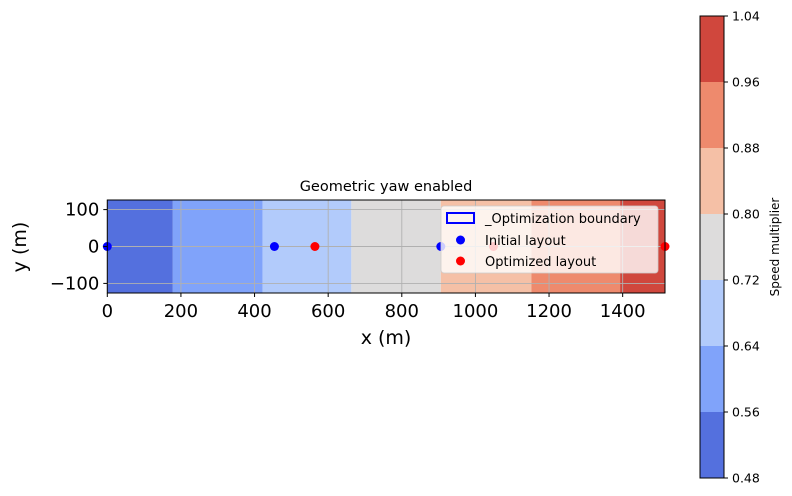  I want to click on y-tick-label: −100, so click(74, 283).